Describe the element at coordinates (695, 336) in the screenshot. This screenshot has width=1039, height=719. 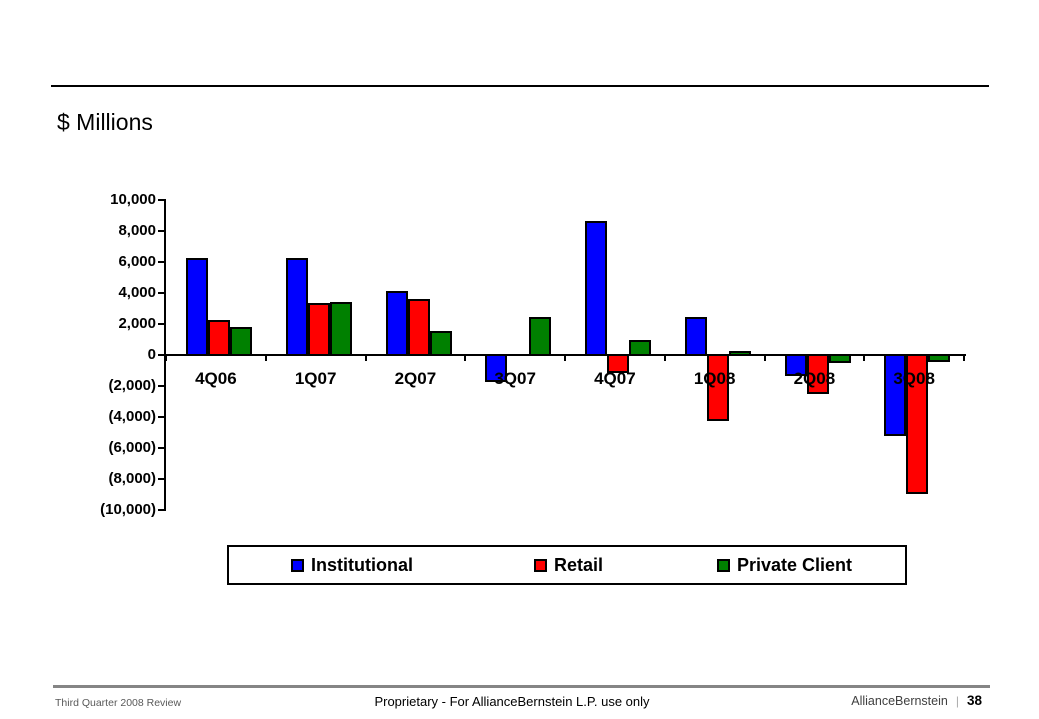
I see `bar-institutional-1q08` at that location.